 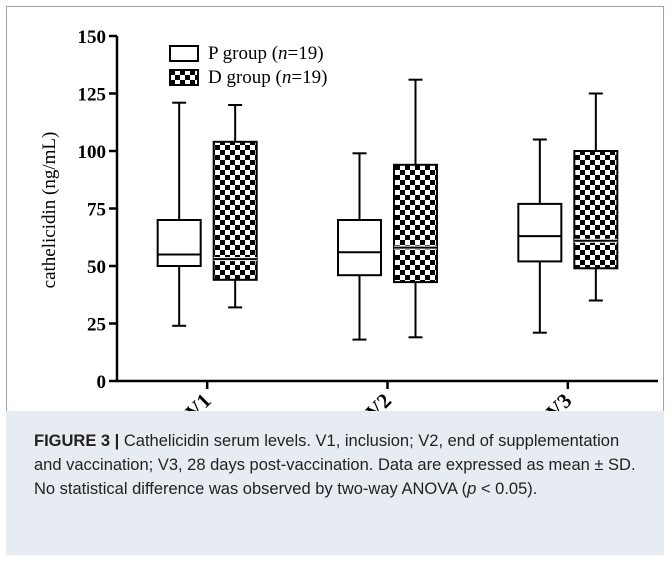 What do you see at coordinates (96, 267) in the screenshot?
I see `y-tick-label: 50` at bounding box center [96, 267].